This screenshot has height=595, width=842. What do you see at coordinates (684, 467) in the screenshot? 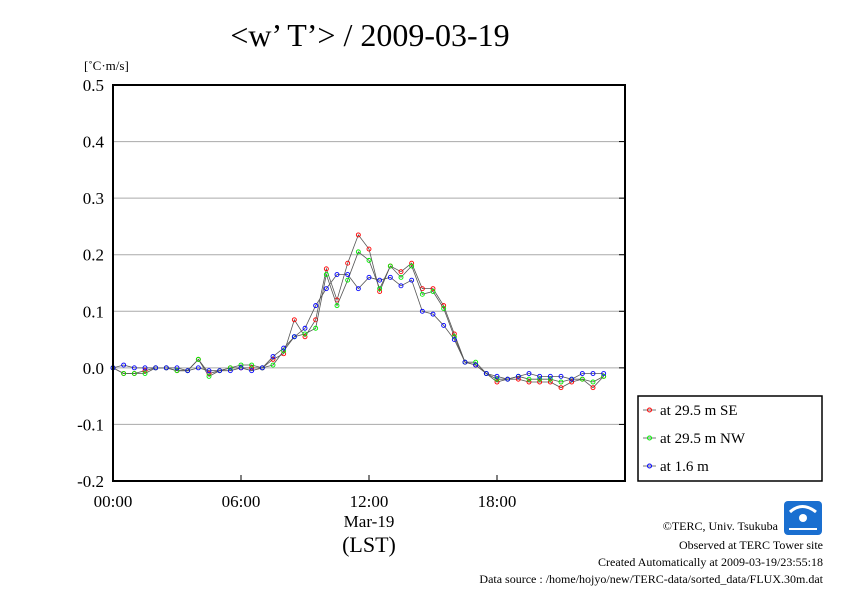
I see `legend-label: at 1.6 m` at bounding box center [684, 467].